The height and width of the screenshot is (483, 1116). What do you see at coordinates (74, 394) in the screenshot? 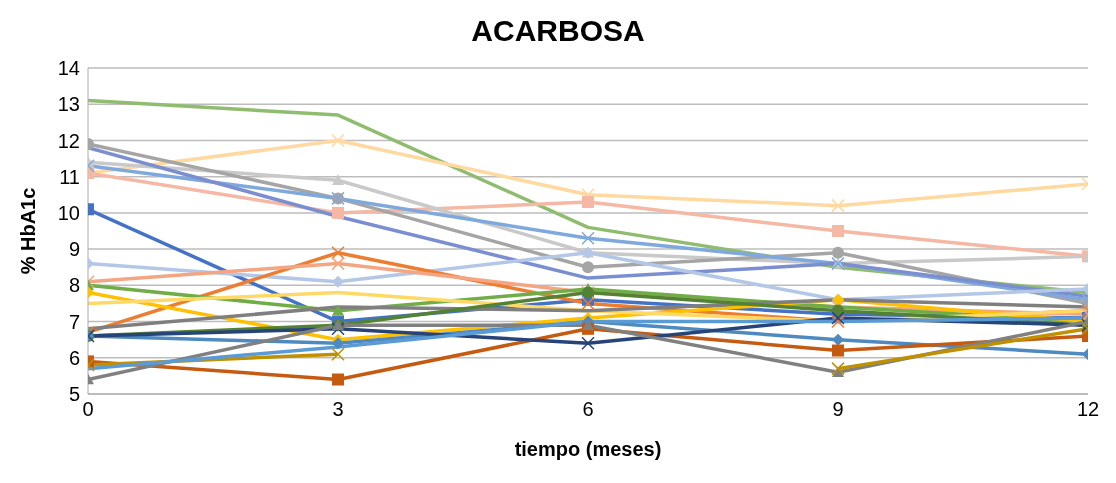
I see `y-tick-label: 5` at bounding box center [74, 394].